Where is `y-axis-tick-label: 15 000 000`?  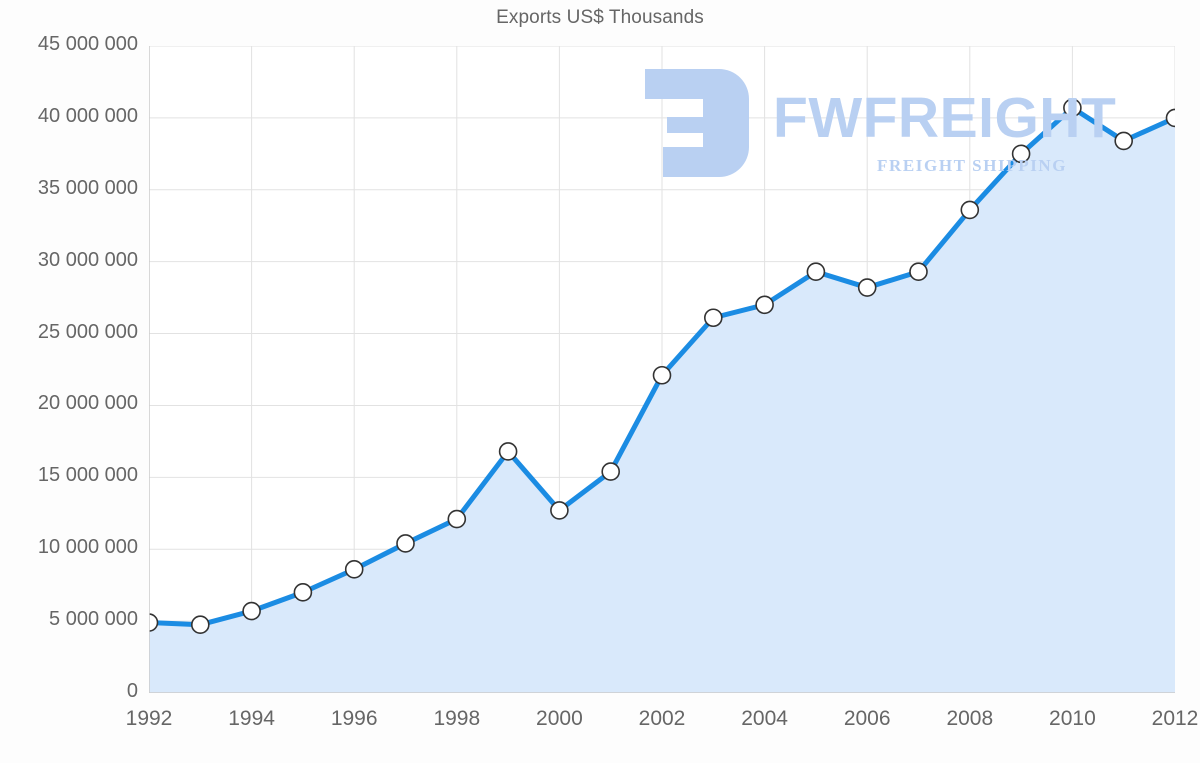
y-axis-tick-label: 15 000 000 is located at coordinates (87, 475).